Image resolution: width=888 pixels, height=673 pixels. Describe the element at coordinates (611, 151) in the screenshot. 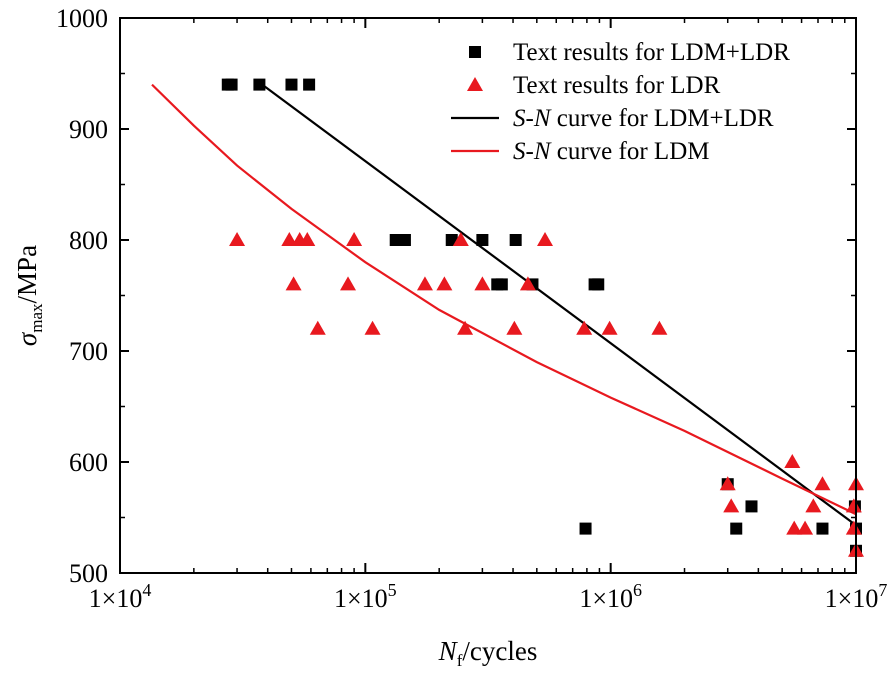

I see `legend-label-3: S-N curve for LDM` at that location.